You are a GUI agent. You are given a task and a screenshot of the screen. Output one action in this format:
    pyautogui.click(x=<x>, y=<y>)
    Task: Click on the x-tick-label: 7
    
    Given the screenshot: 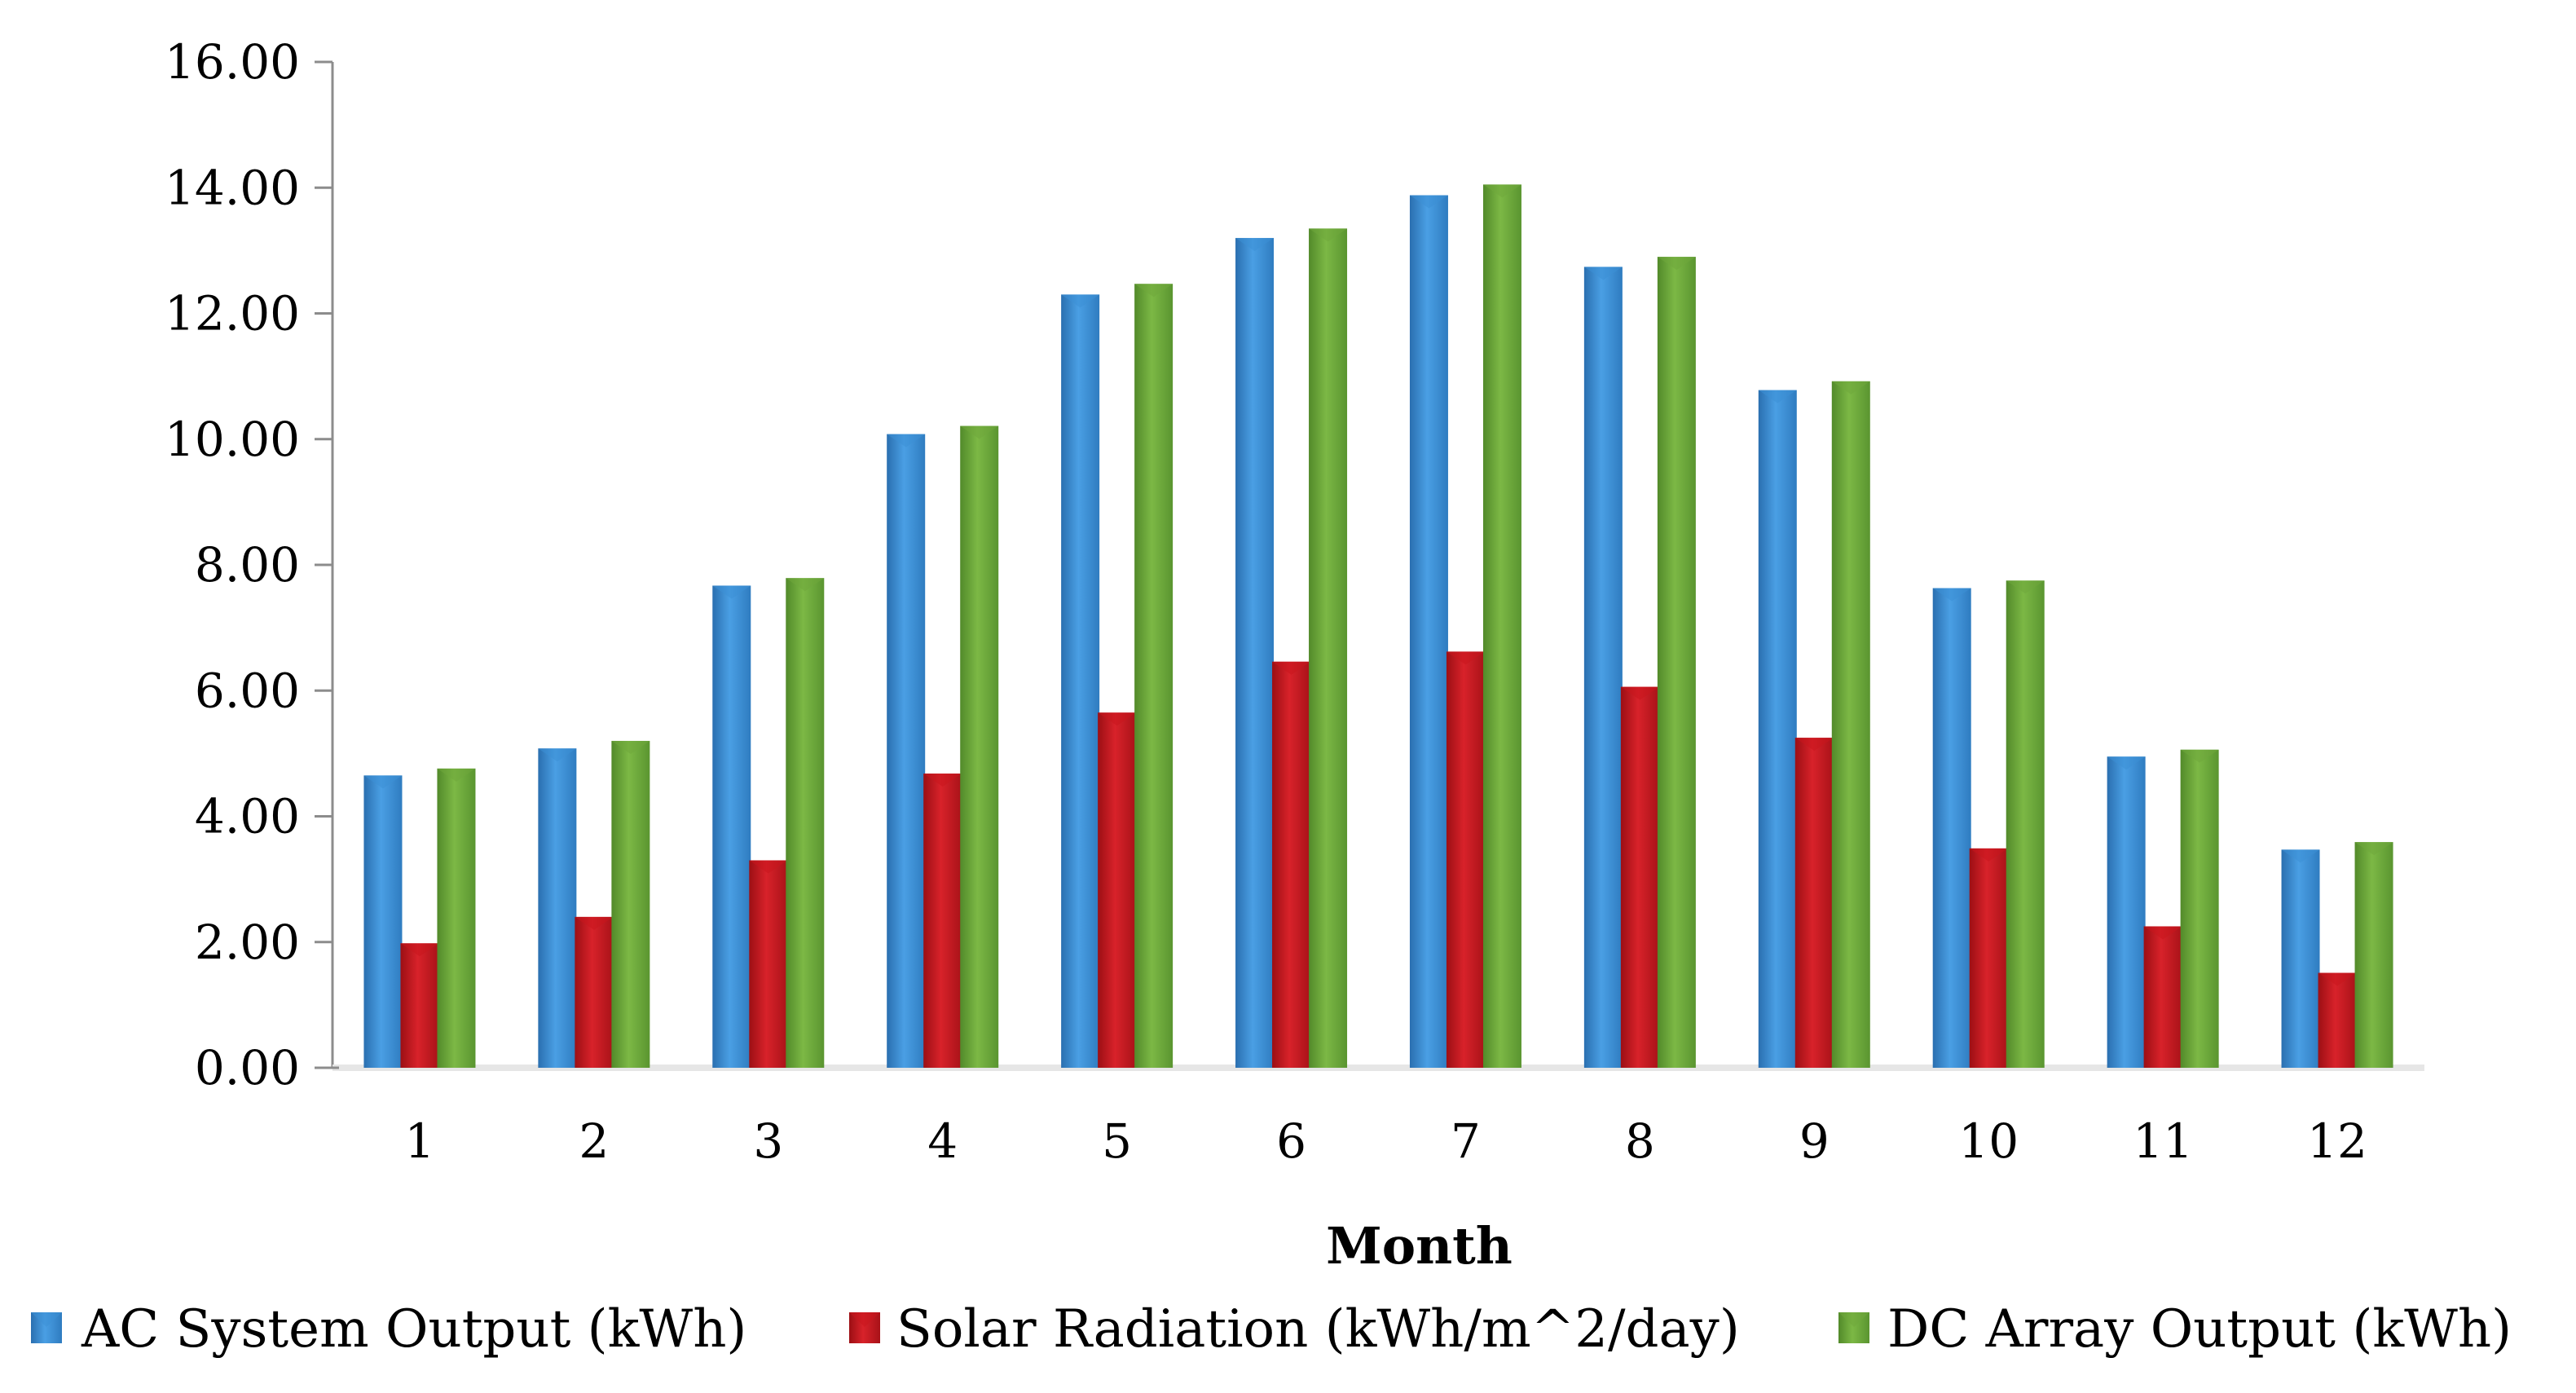 What is the action you would take?
    pyautogui.click(x=1466, y=1141)
    